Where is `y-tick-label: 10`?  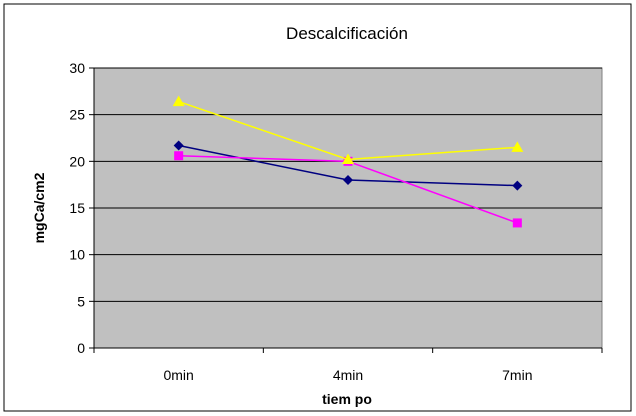
y-tick-label: 10 is located at coordinates (77, 255).